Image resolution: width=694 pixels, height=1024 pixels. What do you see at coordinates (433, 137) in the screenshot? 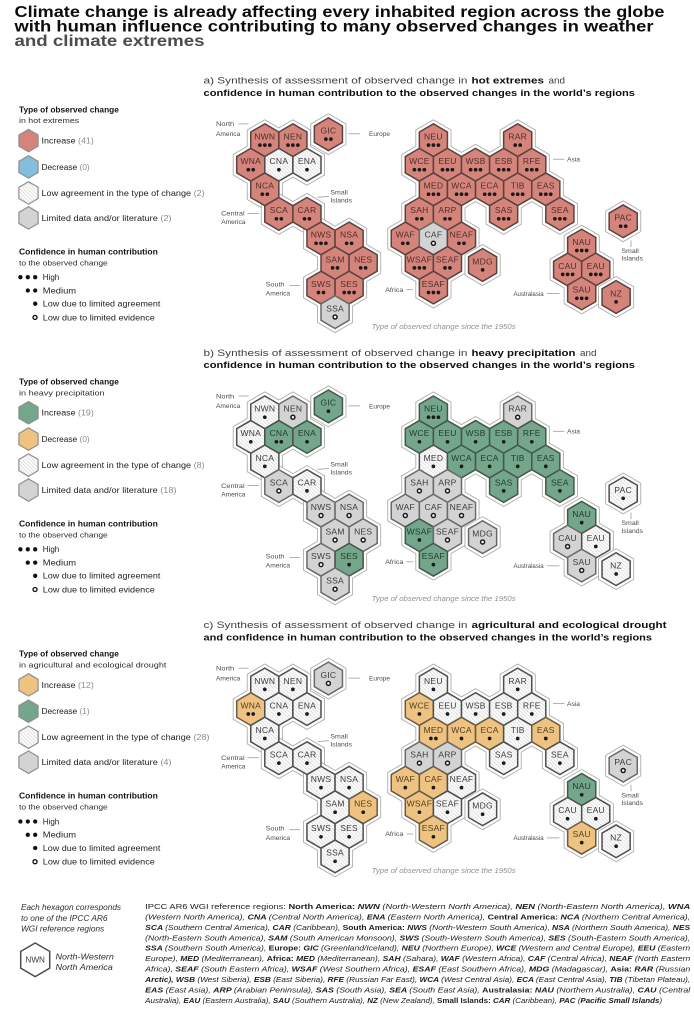
I see `svg-text: NEU` at bounding box center [433, 137].